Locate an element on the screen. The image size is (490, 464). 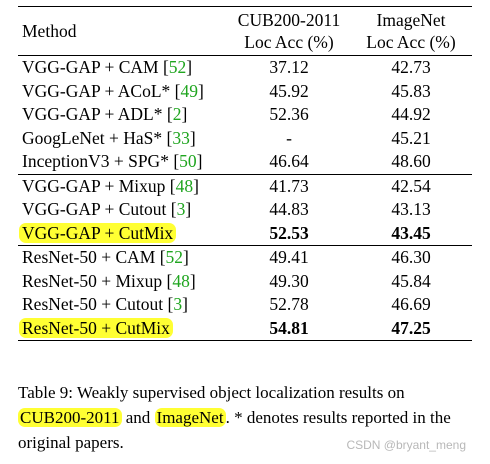
cell-cub-acc: 52.53 is located at coordinates (289, 232).